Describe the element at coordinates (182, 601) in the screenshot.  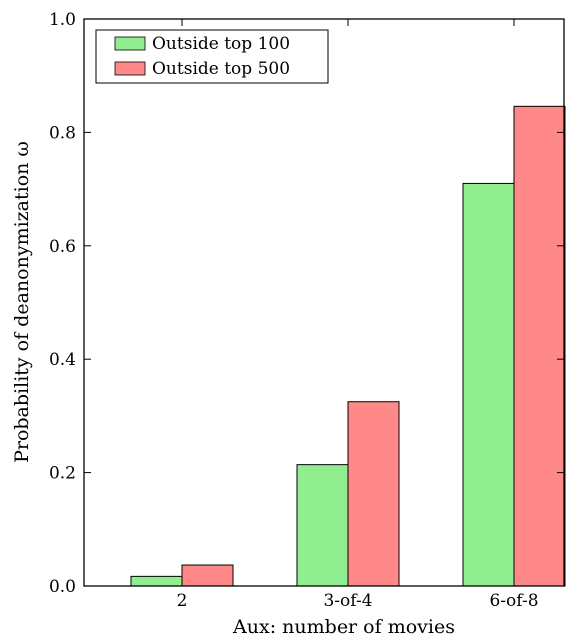
I see `x-tick-label-2: 2` at that location.